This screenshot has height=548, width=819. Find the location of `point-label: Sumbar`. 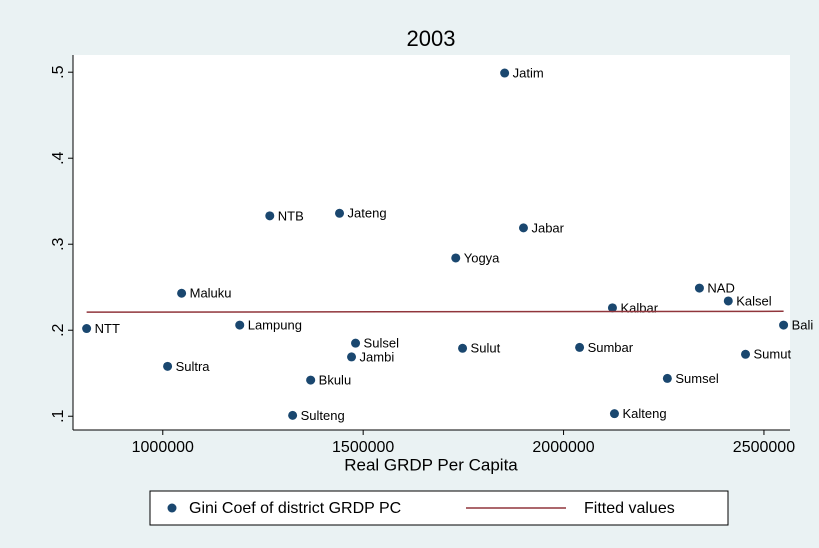

point-label: Sumbar is located at coordinates (611, 347).